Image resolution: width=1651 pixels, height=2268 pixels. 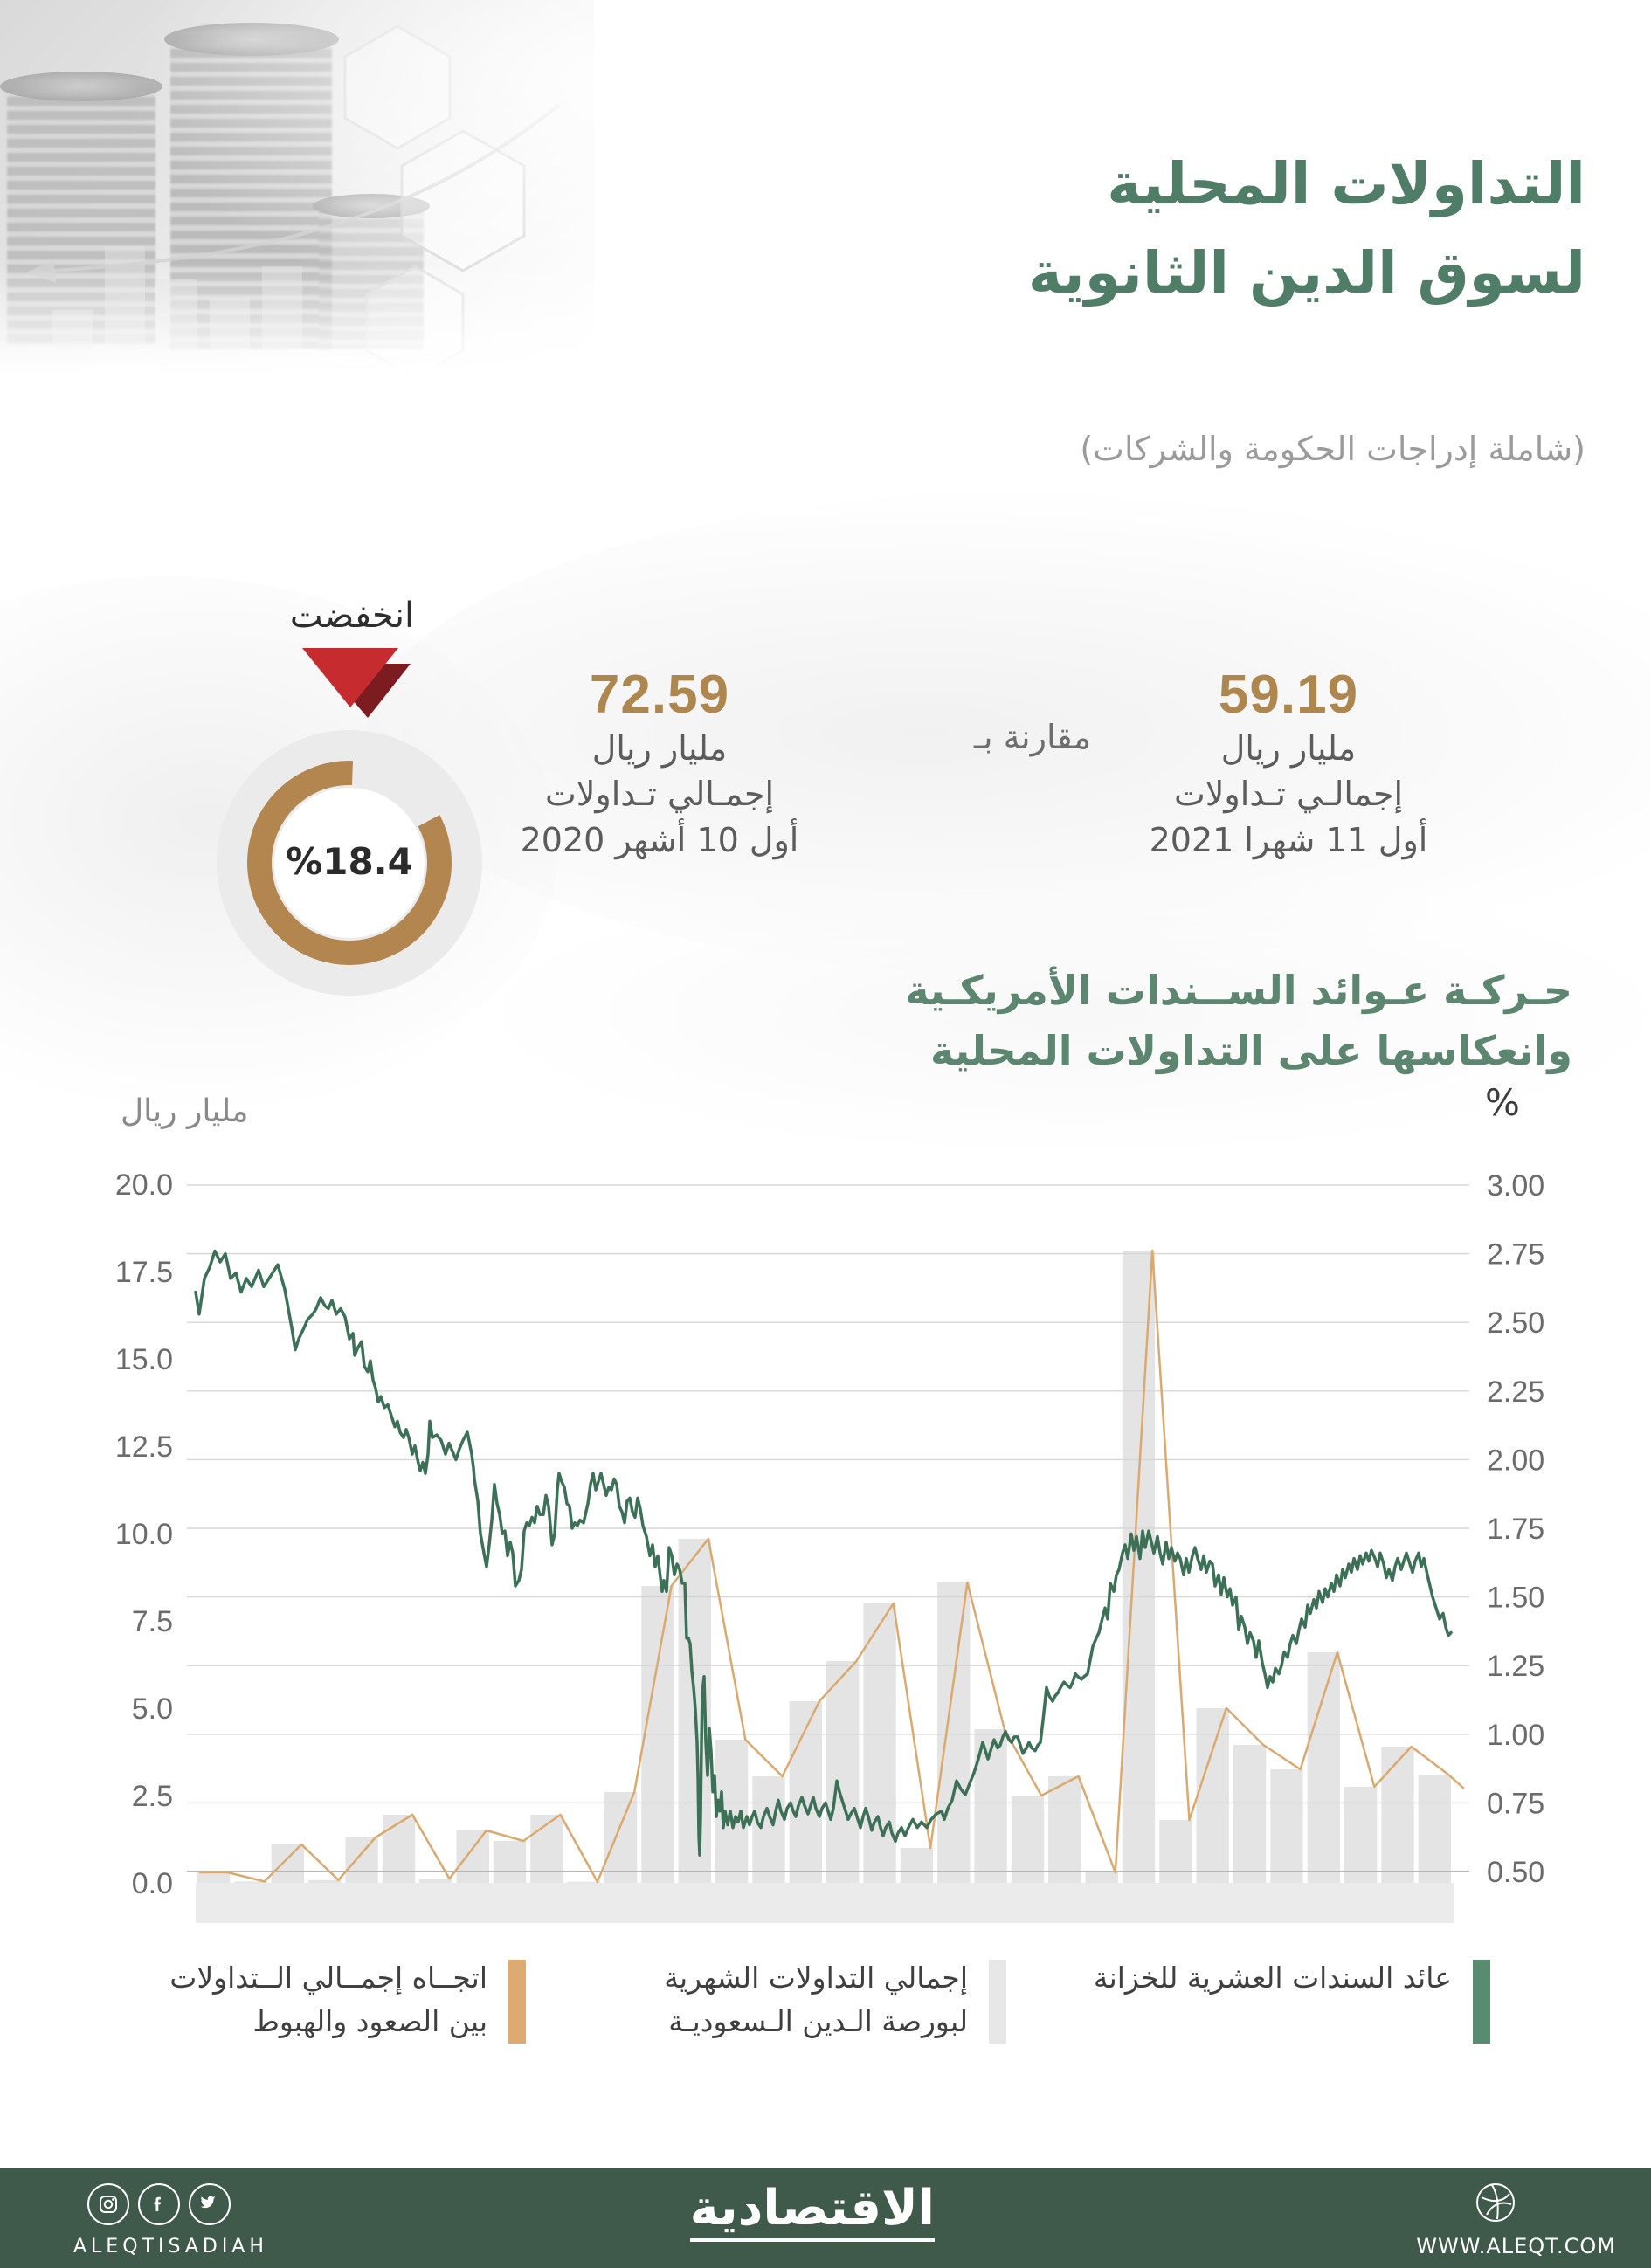 I want to click on right-tick-label: 1.00, so click(x=1515, y=1735).